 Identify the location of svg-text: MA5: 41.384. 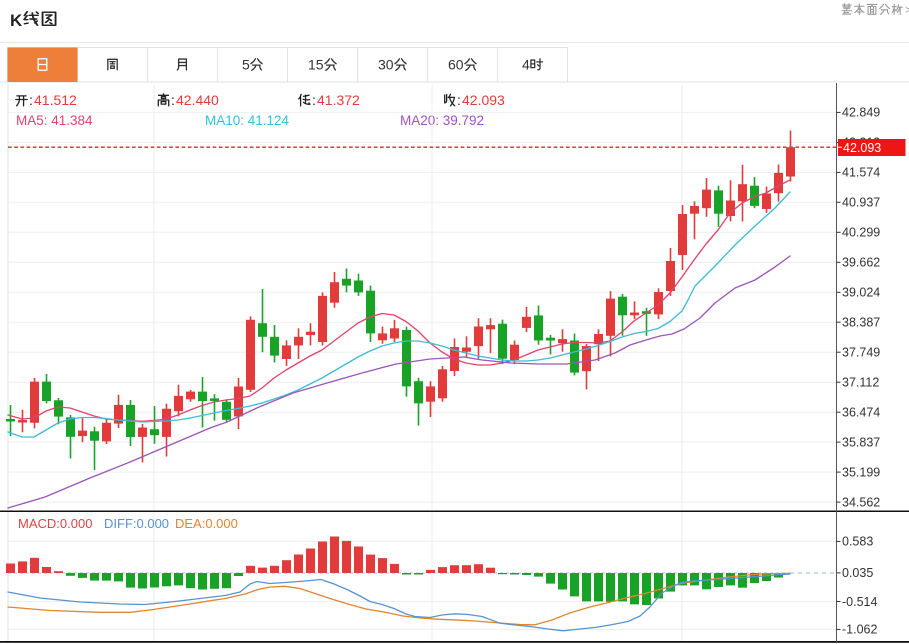
(54, 120).